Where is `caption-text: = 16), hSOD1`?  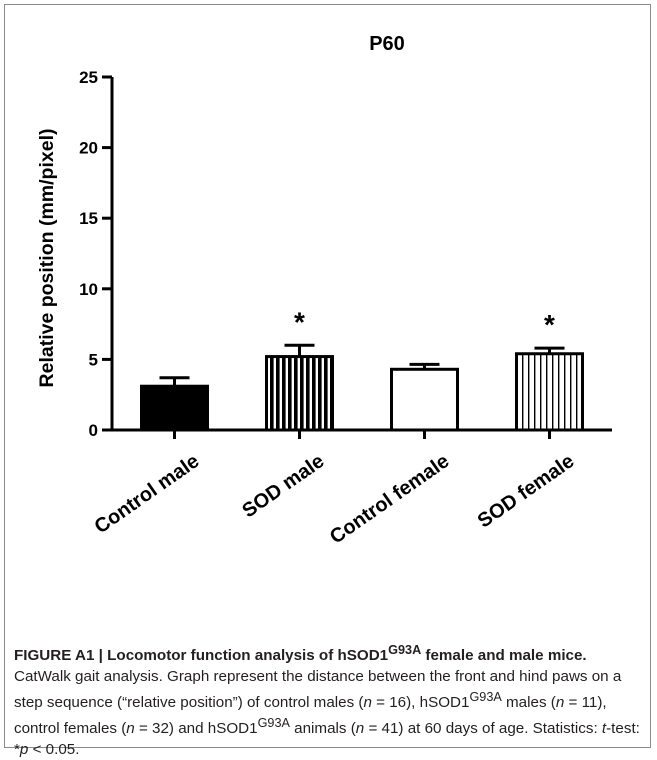 caption-text: = 16), hSOD1 is located at coordinates (420, 703).